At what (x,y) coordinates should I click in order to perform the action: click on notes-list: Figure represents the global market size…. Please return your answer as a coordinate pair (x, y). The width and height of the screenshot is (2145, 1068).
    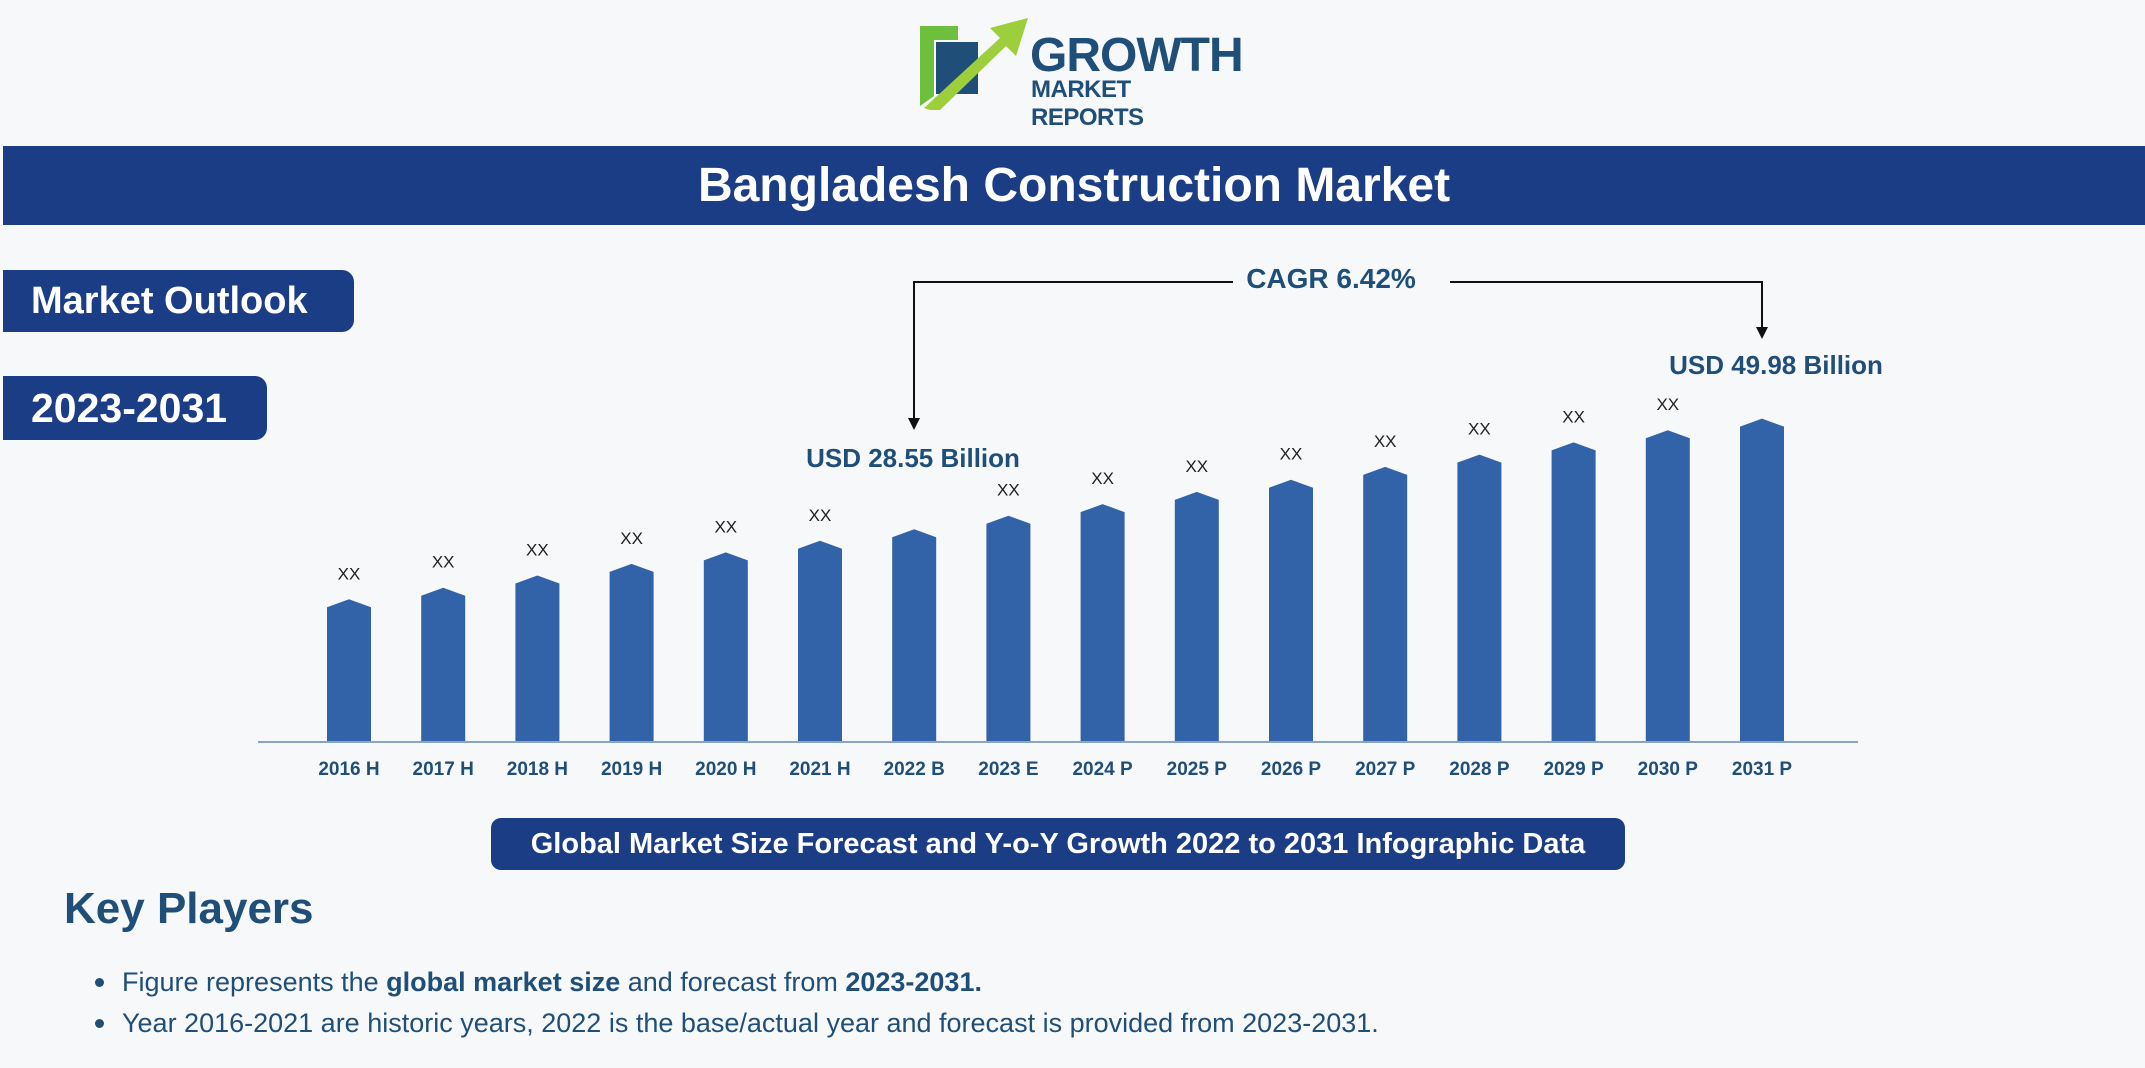
    Looking at the image, I should click on (737, 1003).